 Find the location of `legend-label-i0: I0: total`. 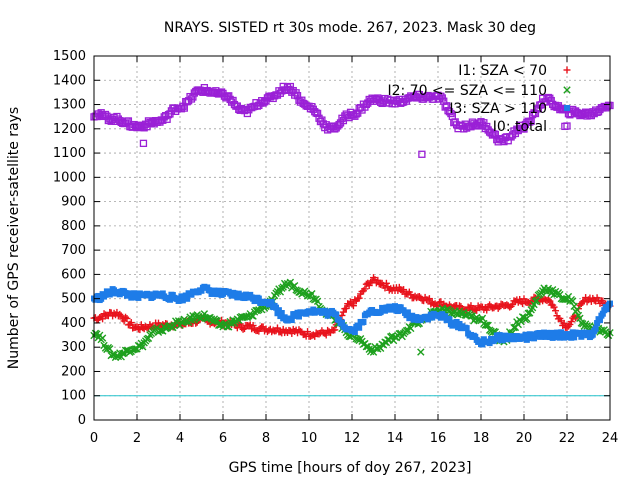

legend-label-i0: I0: total is located at coordinates (520, 127).